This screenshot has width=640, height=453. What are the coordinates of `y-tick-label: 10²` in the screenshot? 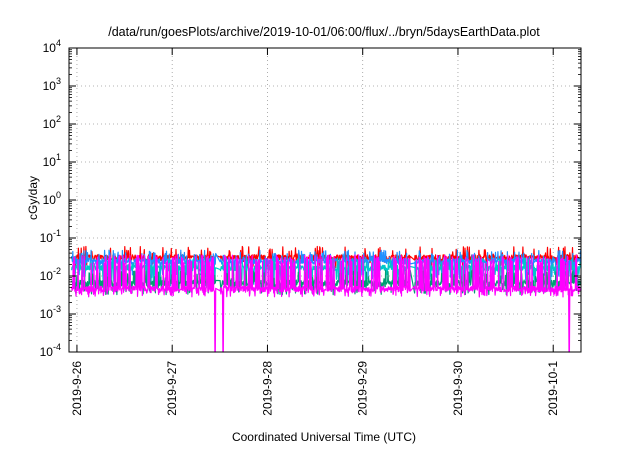 It's located at (52, 122).